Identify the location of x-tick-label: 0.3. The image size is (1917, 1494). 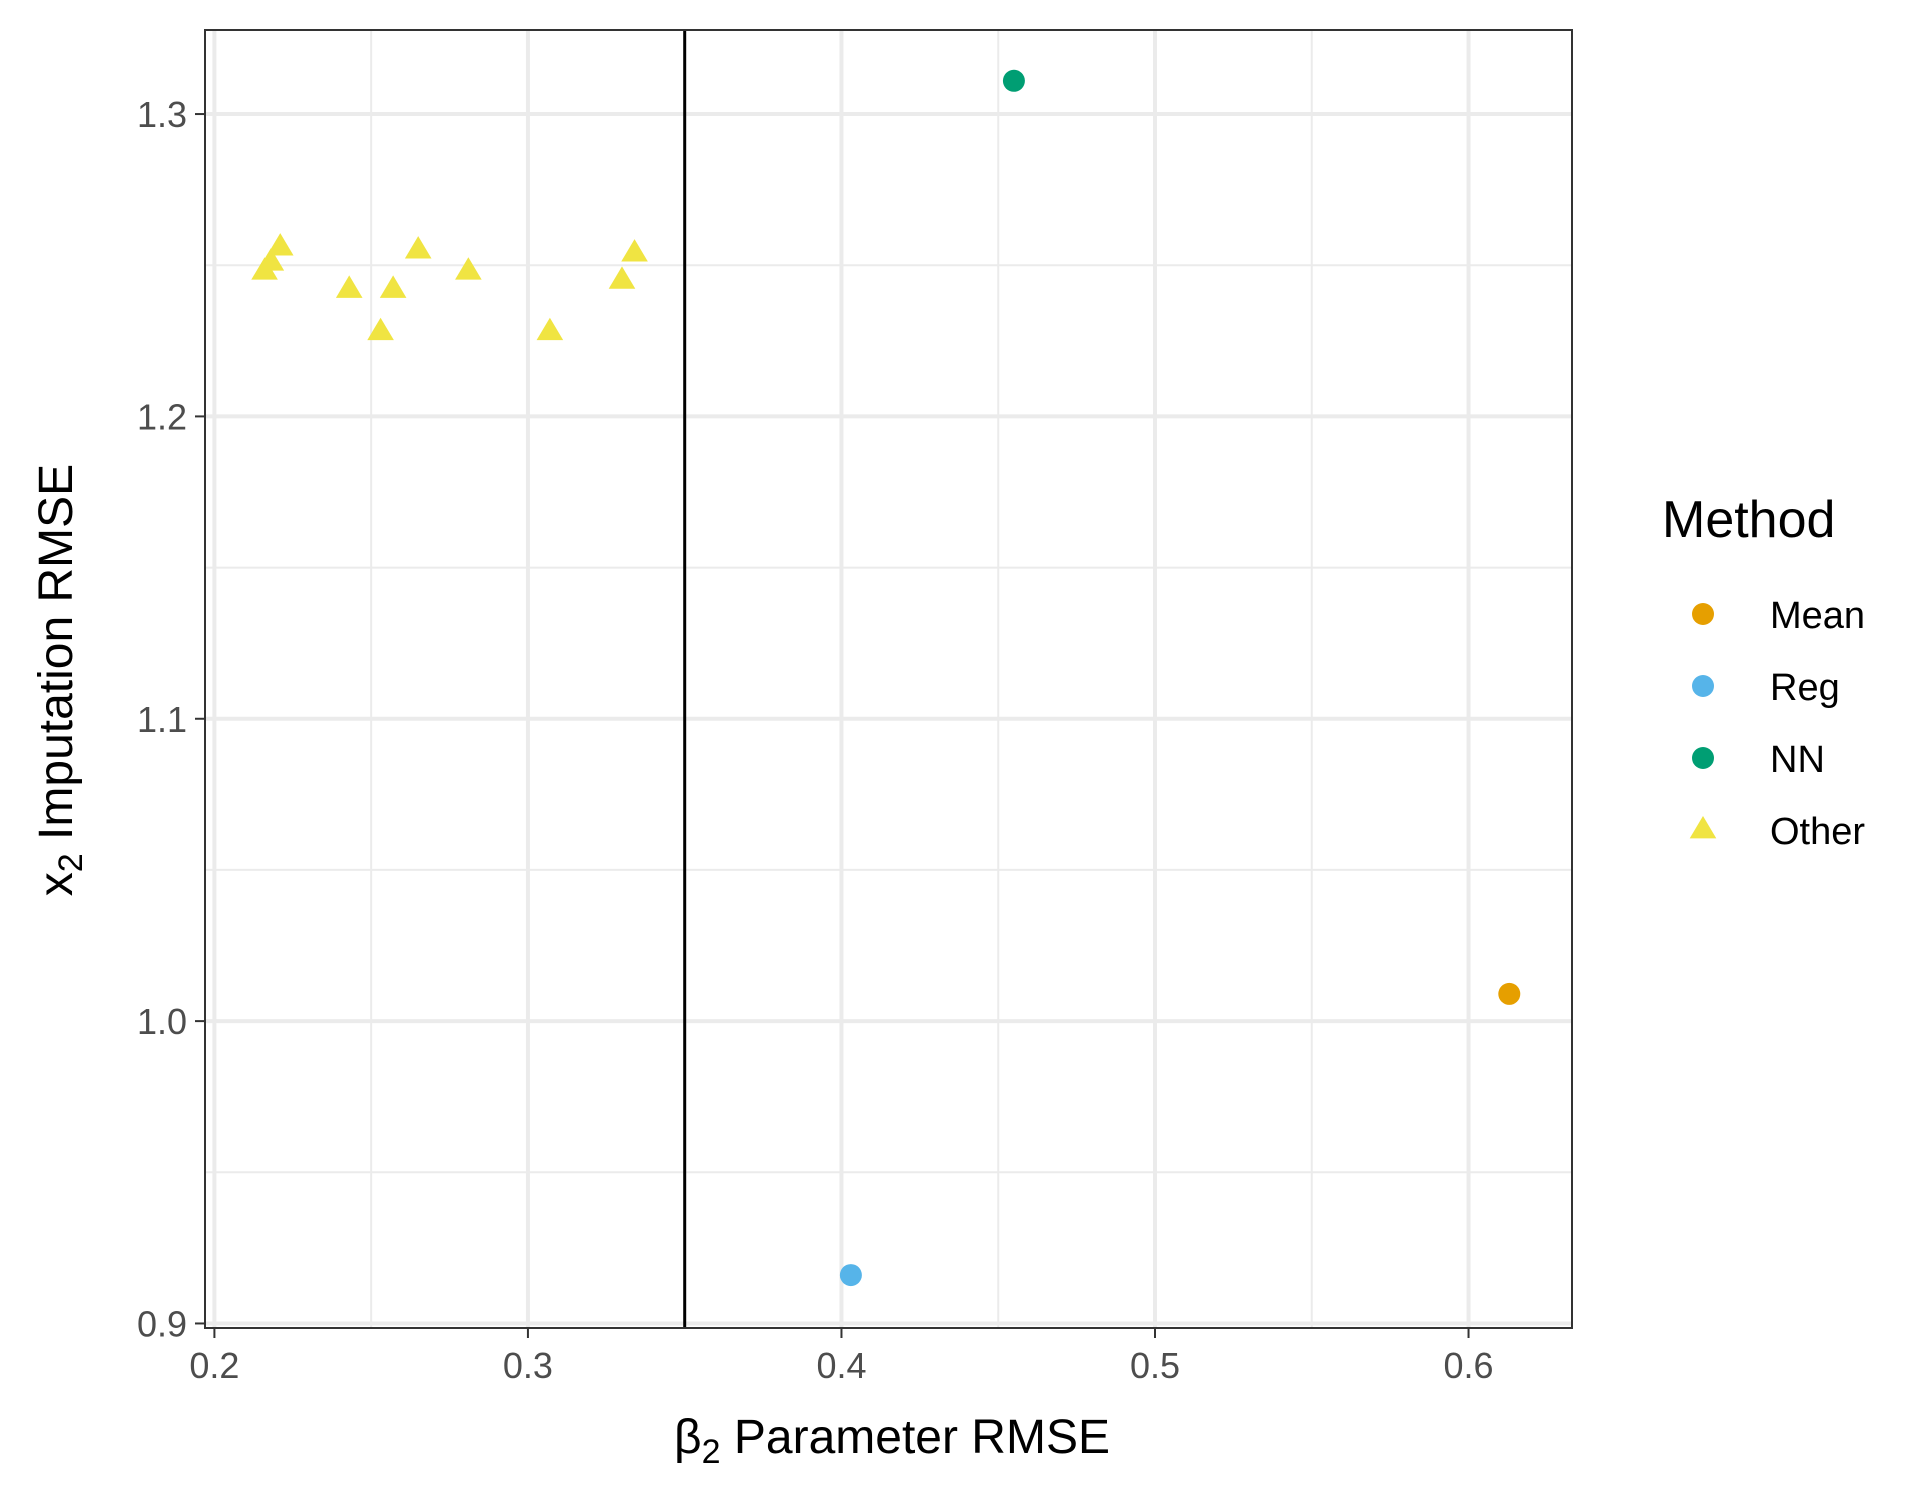
(528, 1365).